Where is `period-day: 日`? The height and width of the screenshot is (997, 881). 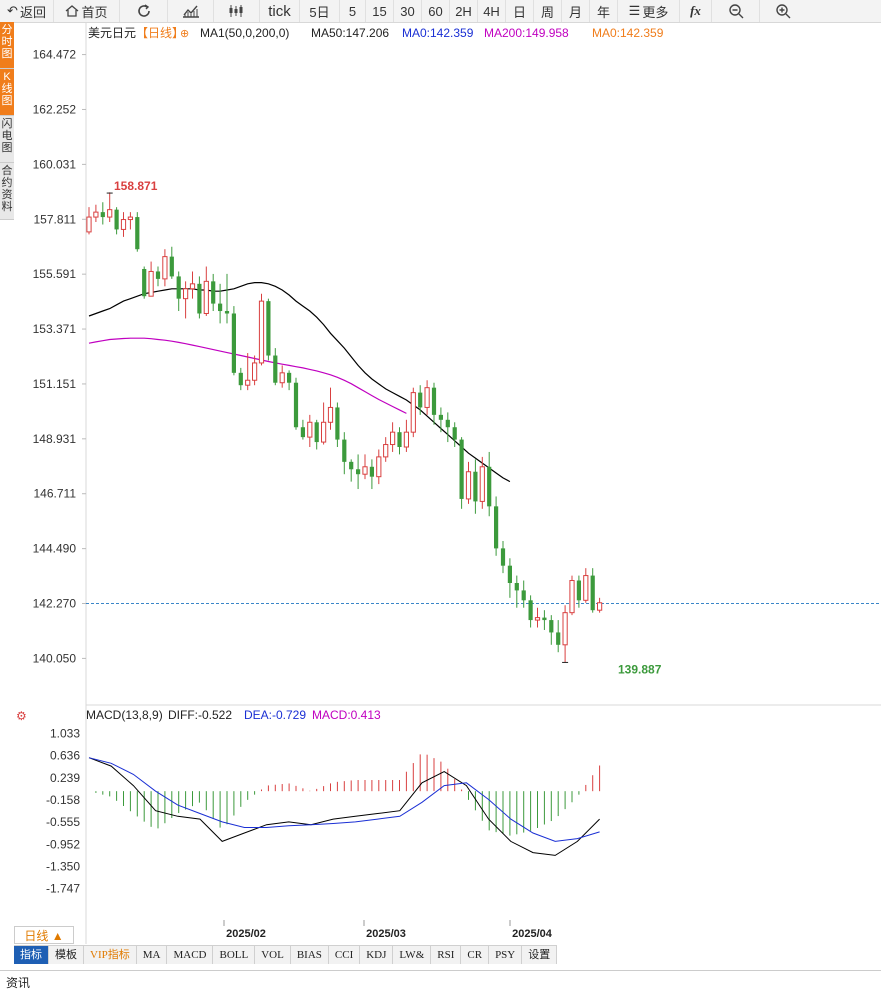
period-day: 日 is located at coordinates (520, 11).